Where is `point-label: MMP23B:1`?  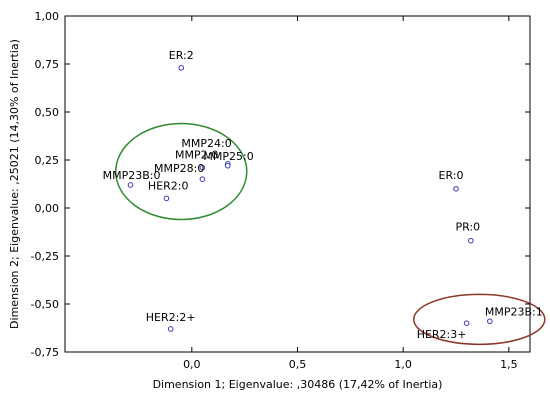
point-label: MMP23B:1 is located at coordinates (514, 311).